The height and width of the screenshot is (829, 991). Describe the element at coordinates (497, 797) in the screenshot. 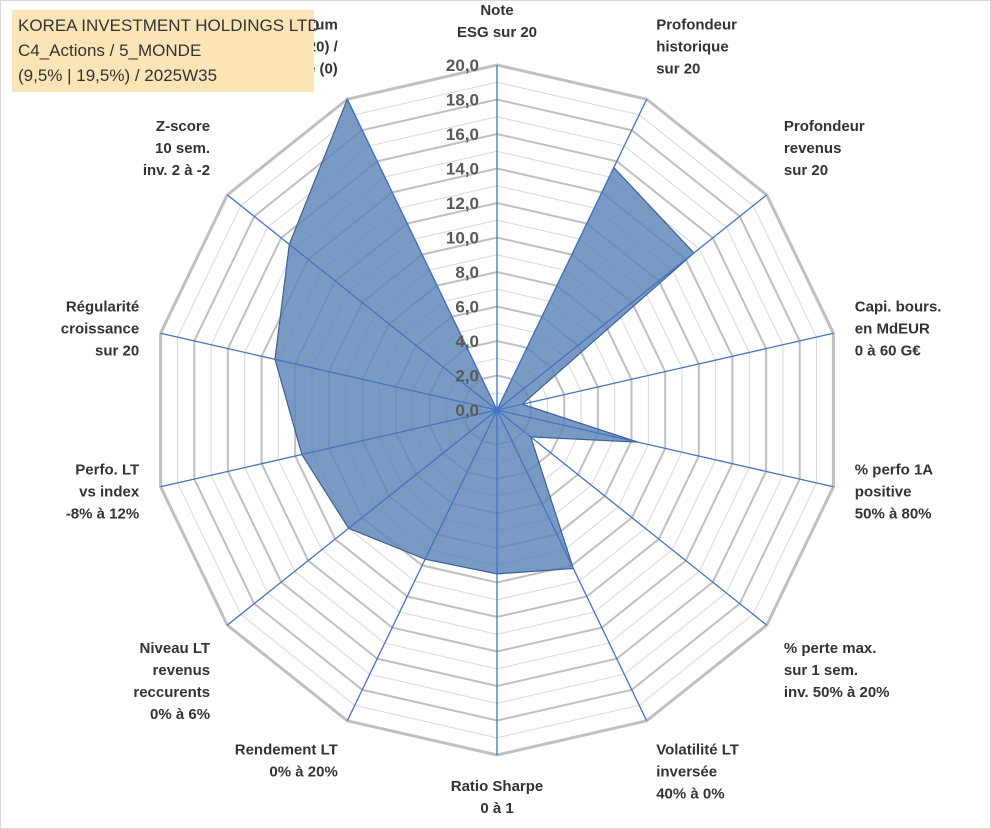

I see `axis-label: Ratio Sharpe 0 à 1` at that location.